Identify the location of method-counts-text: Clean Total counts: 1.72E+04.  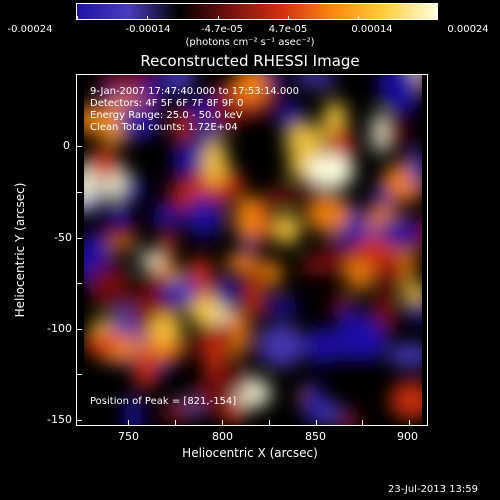
(164, 127).